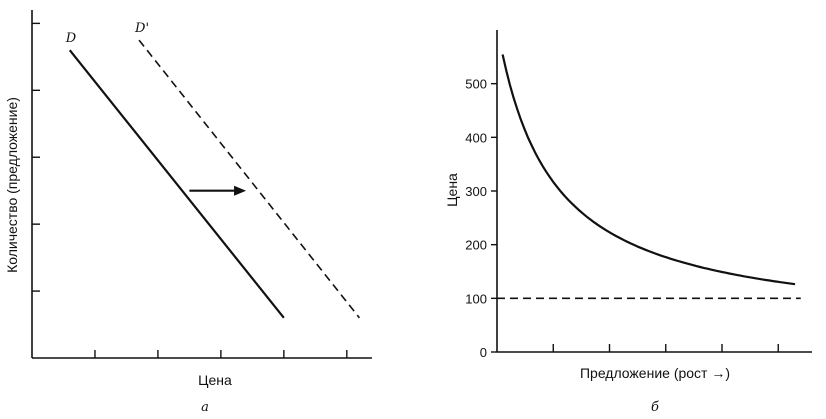 Image resolution: width=826 pixels, height=419 pixels. Describe the element at coordinates (476, 298) in the screenshot. I see `panel-b-y-tick-label: 100` at that location.